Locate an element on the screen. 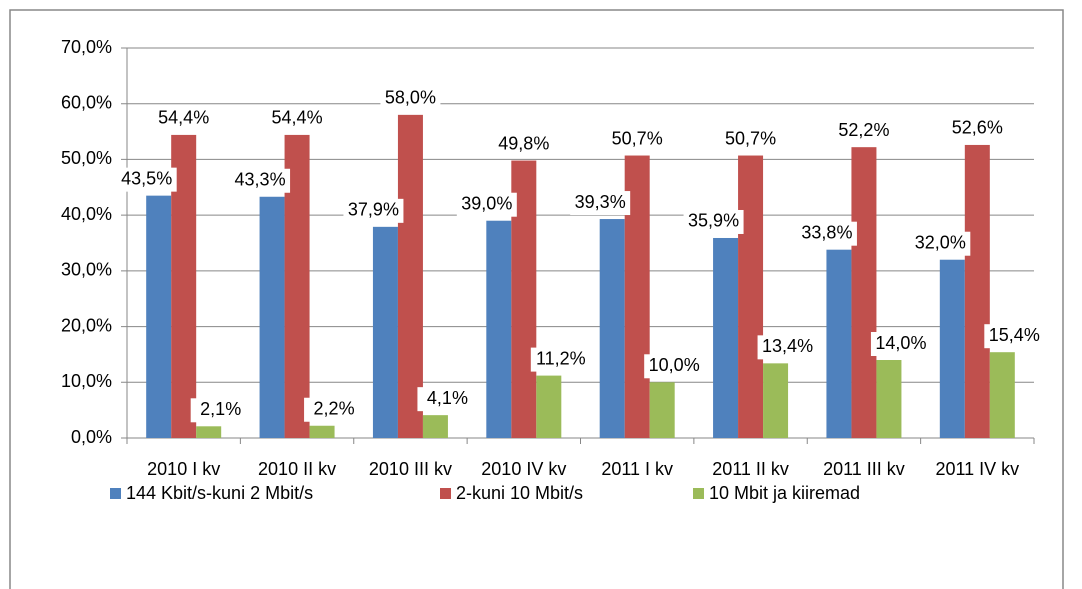 The image size is (1082, 589). data-label: 13,4% is located at coordinates (787, 346).